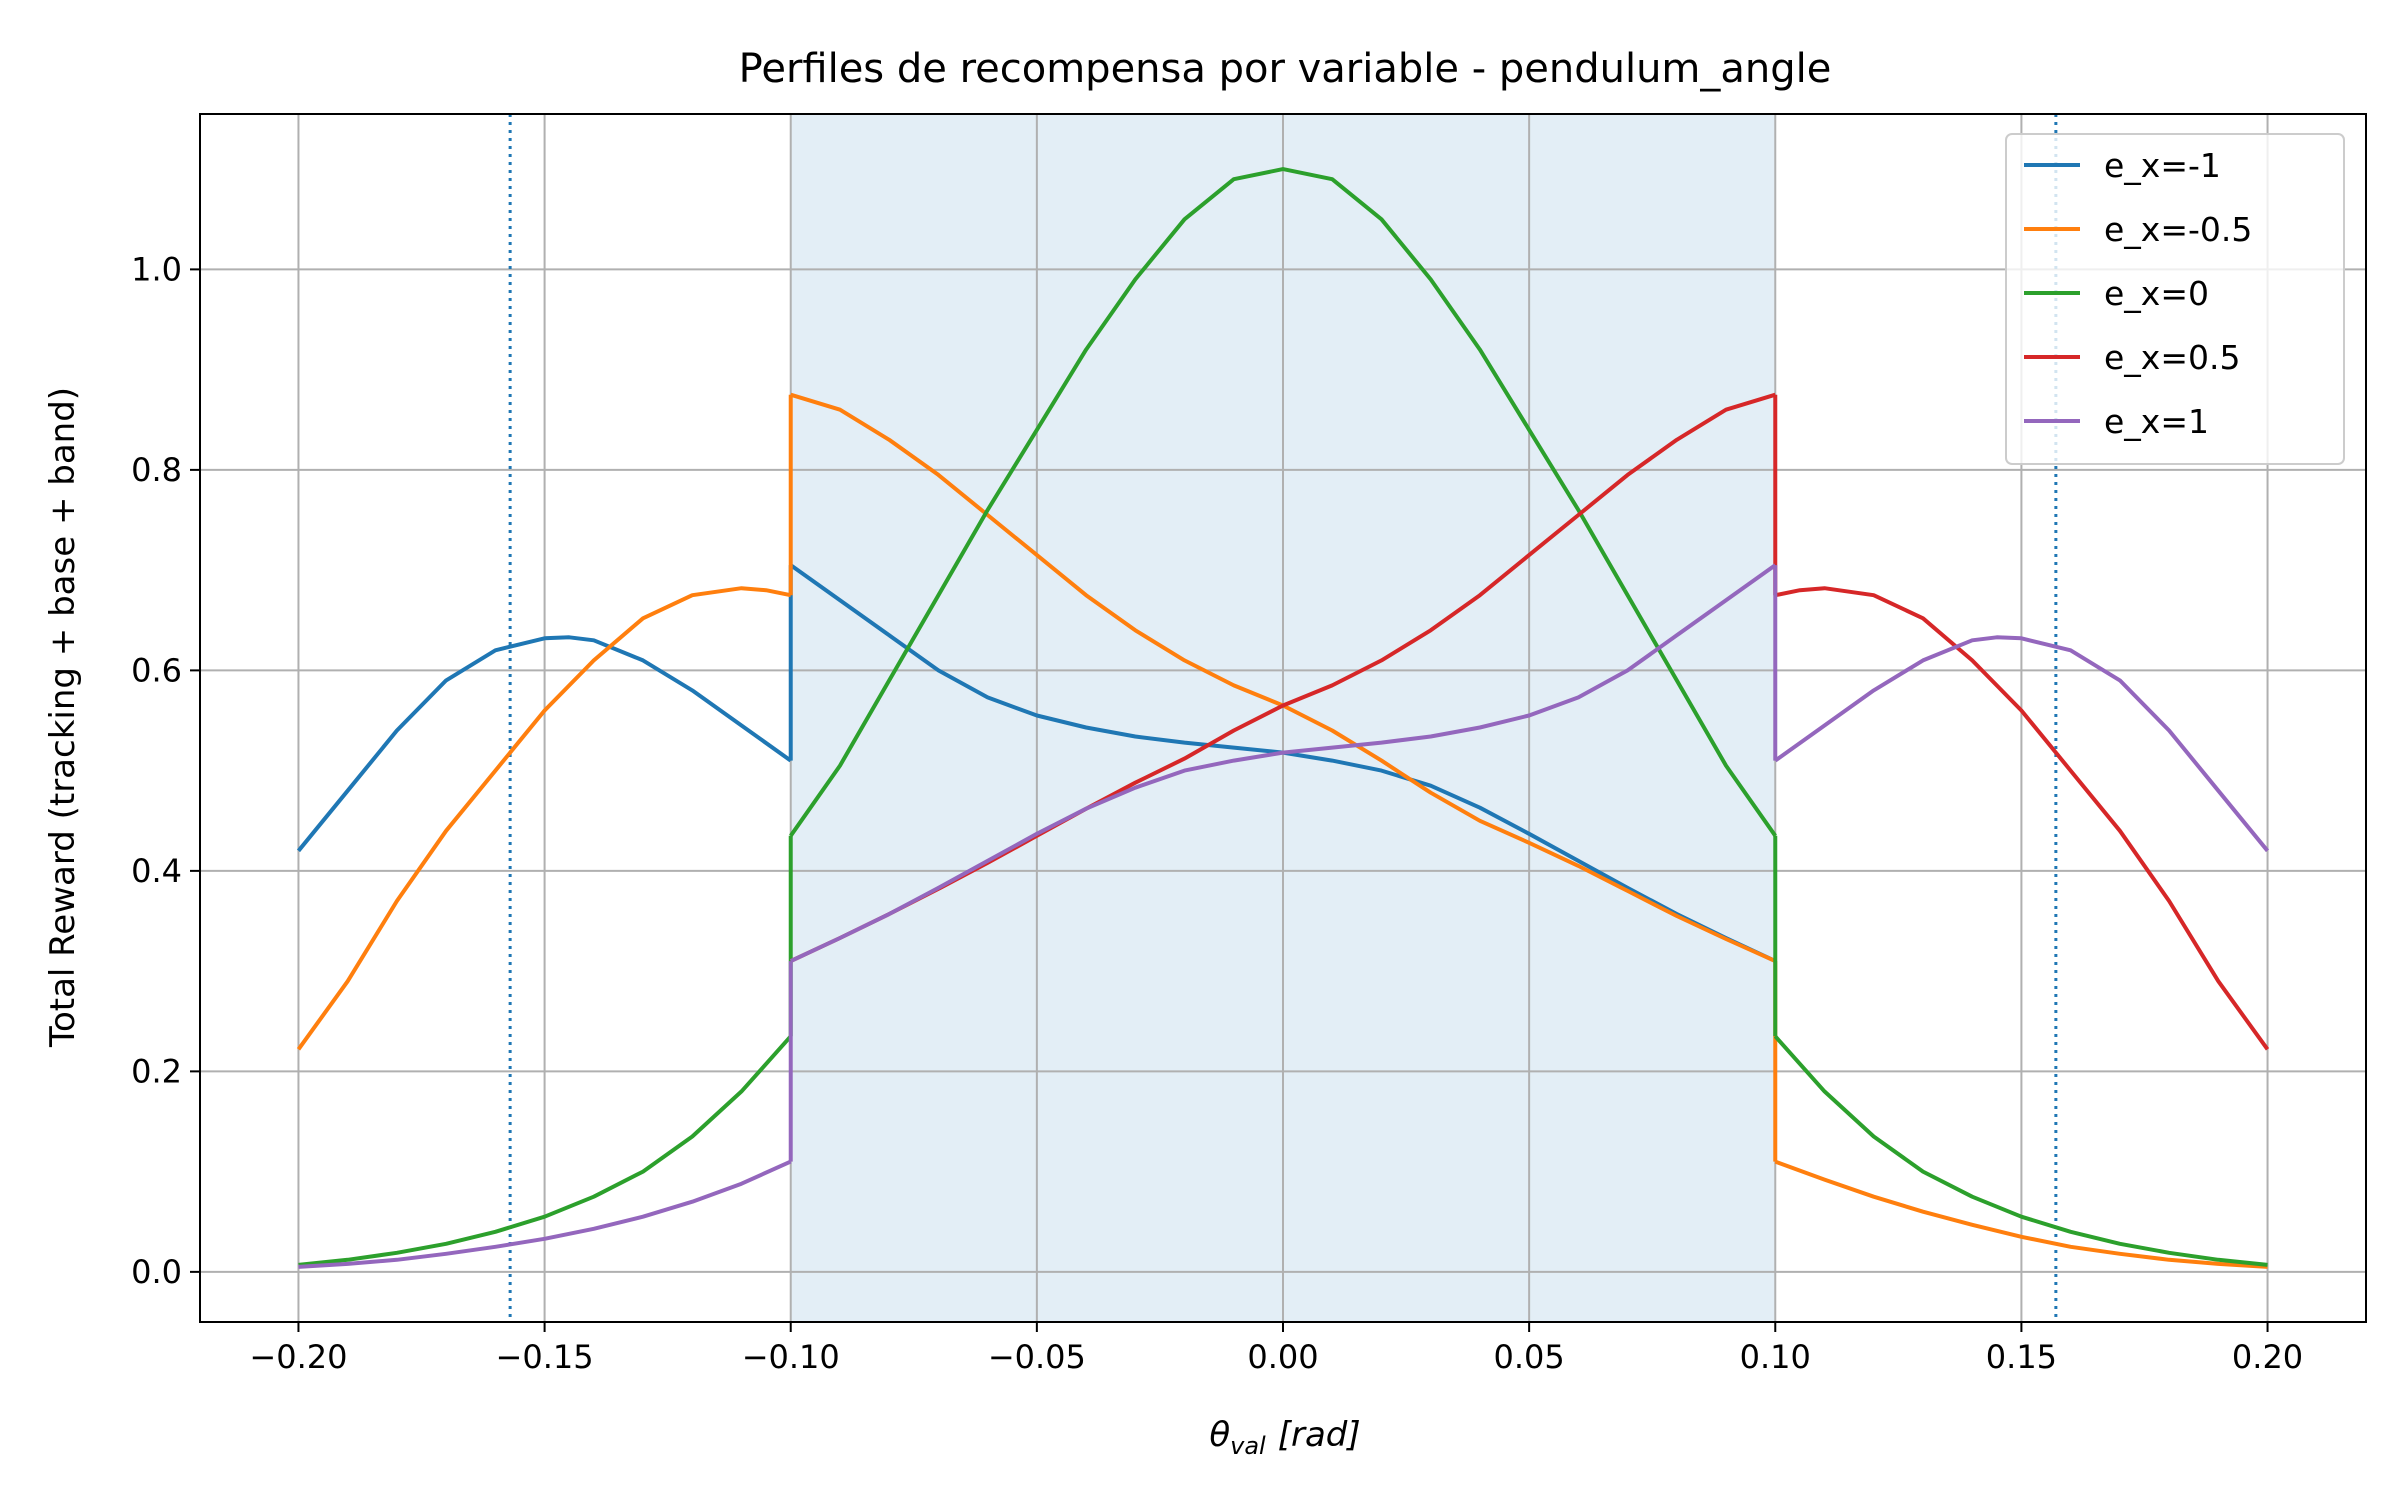 The width and height of the screenshot is (2400, 1500). I want to click on x-tick-label: −0.05, so click(1037, 1357).